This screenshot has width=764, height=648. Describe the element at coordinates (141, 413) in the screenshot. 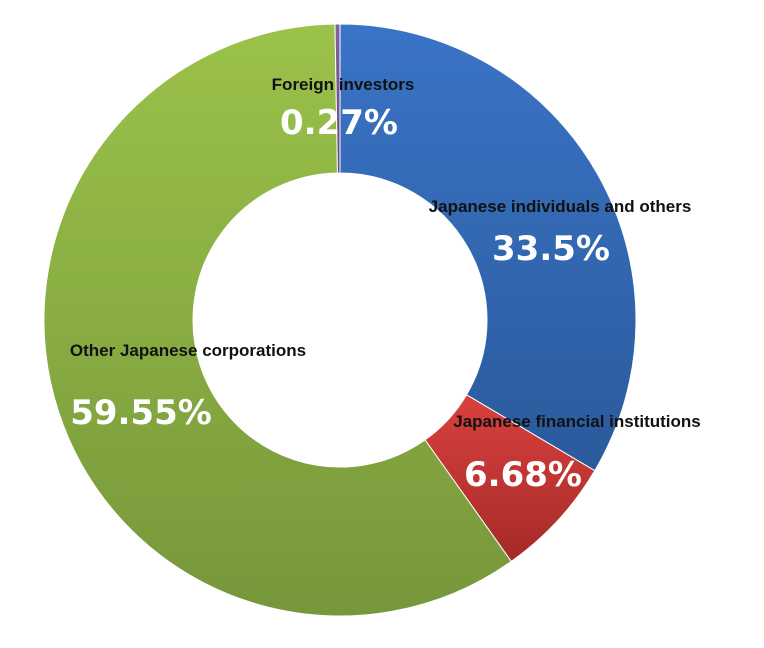

I see `slice-value-other-japanese-corporations: 59.55%` at that location.